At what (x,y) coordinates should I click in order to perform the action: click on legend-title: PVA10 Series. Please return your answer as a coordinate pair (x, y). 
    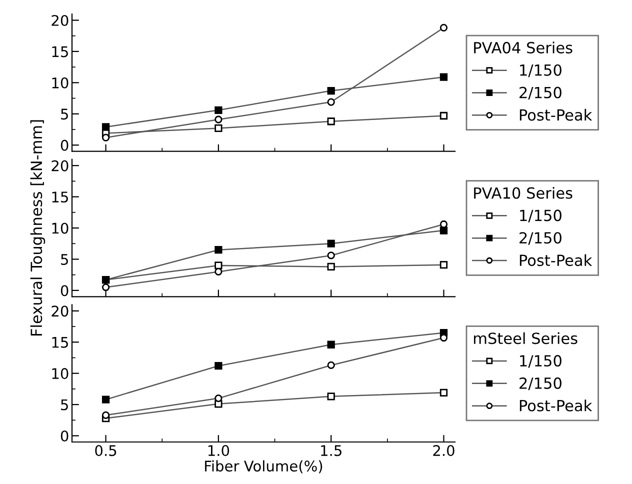
    Looking at the image, I should click on (523, 192).